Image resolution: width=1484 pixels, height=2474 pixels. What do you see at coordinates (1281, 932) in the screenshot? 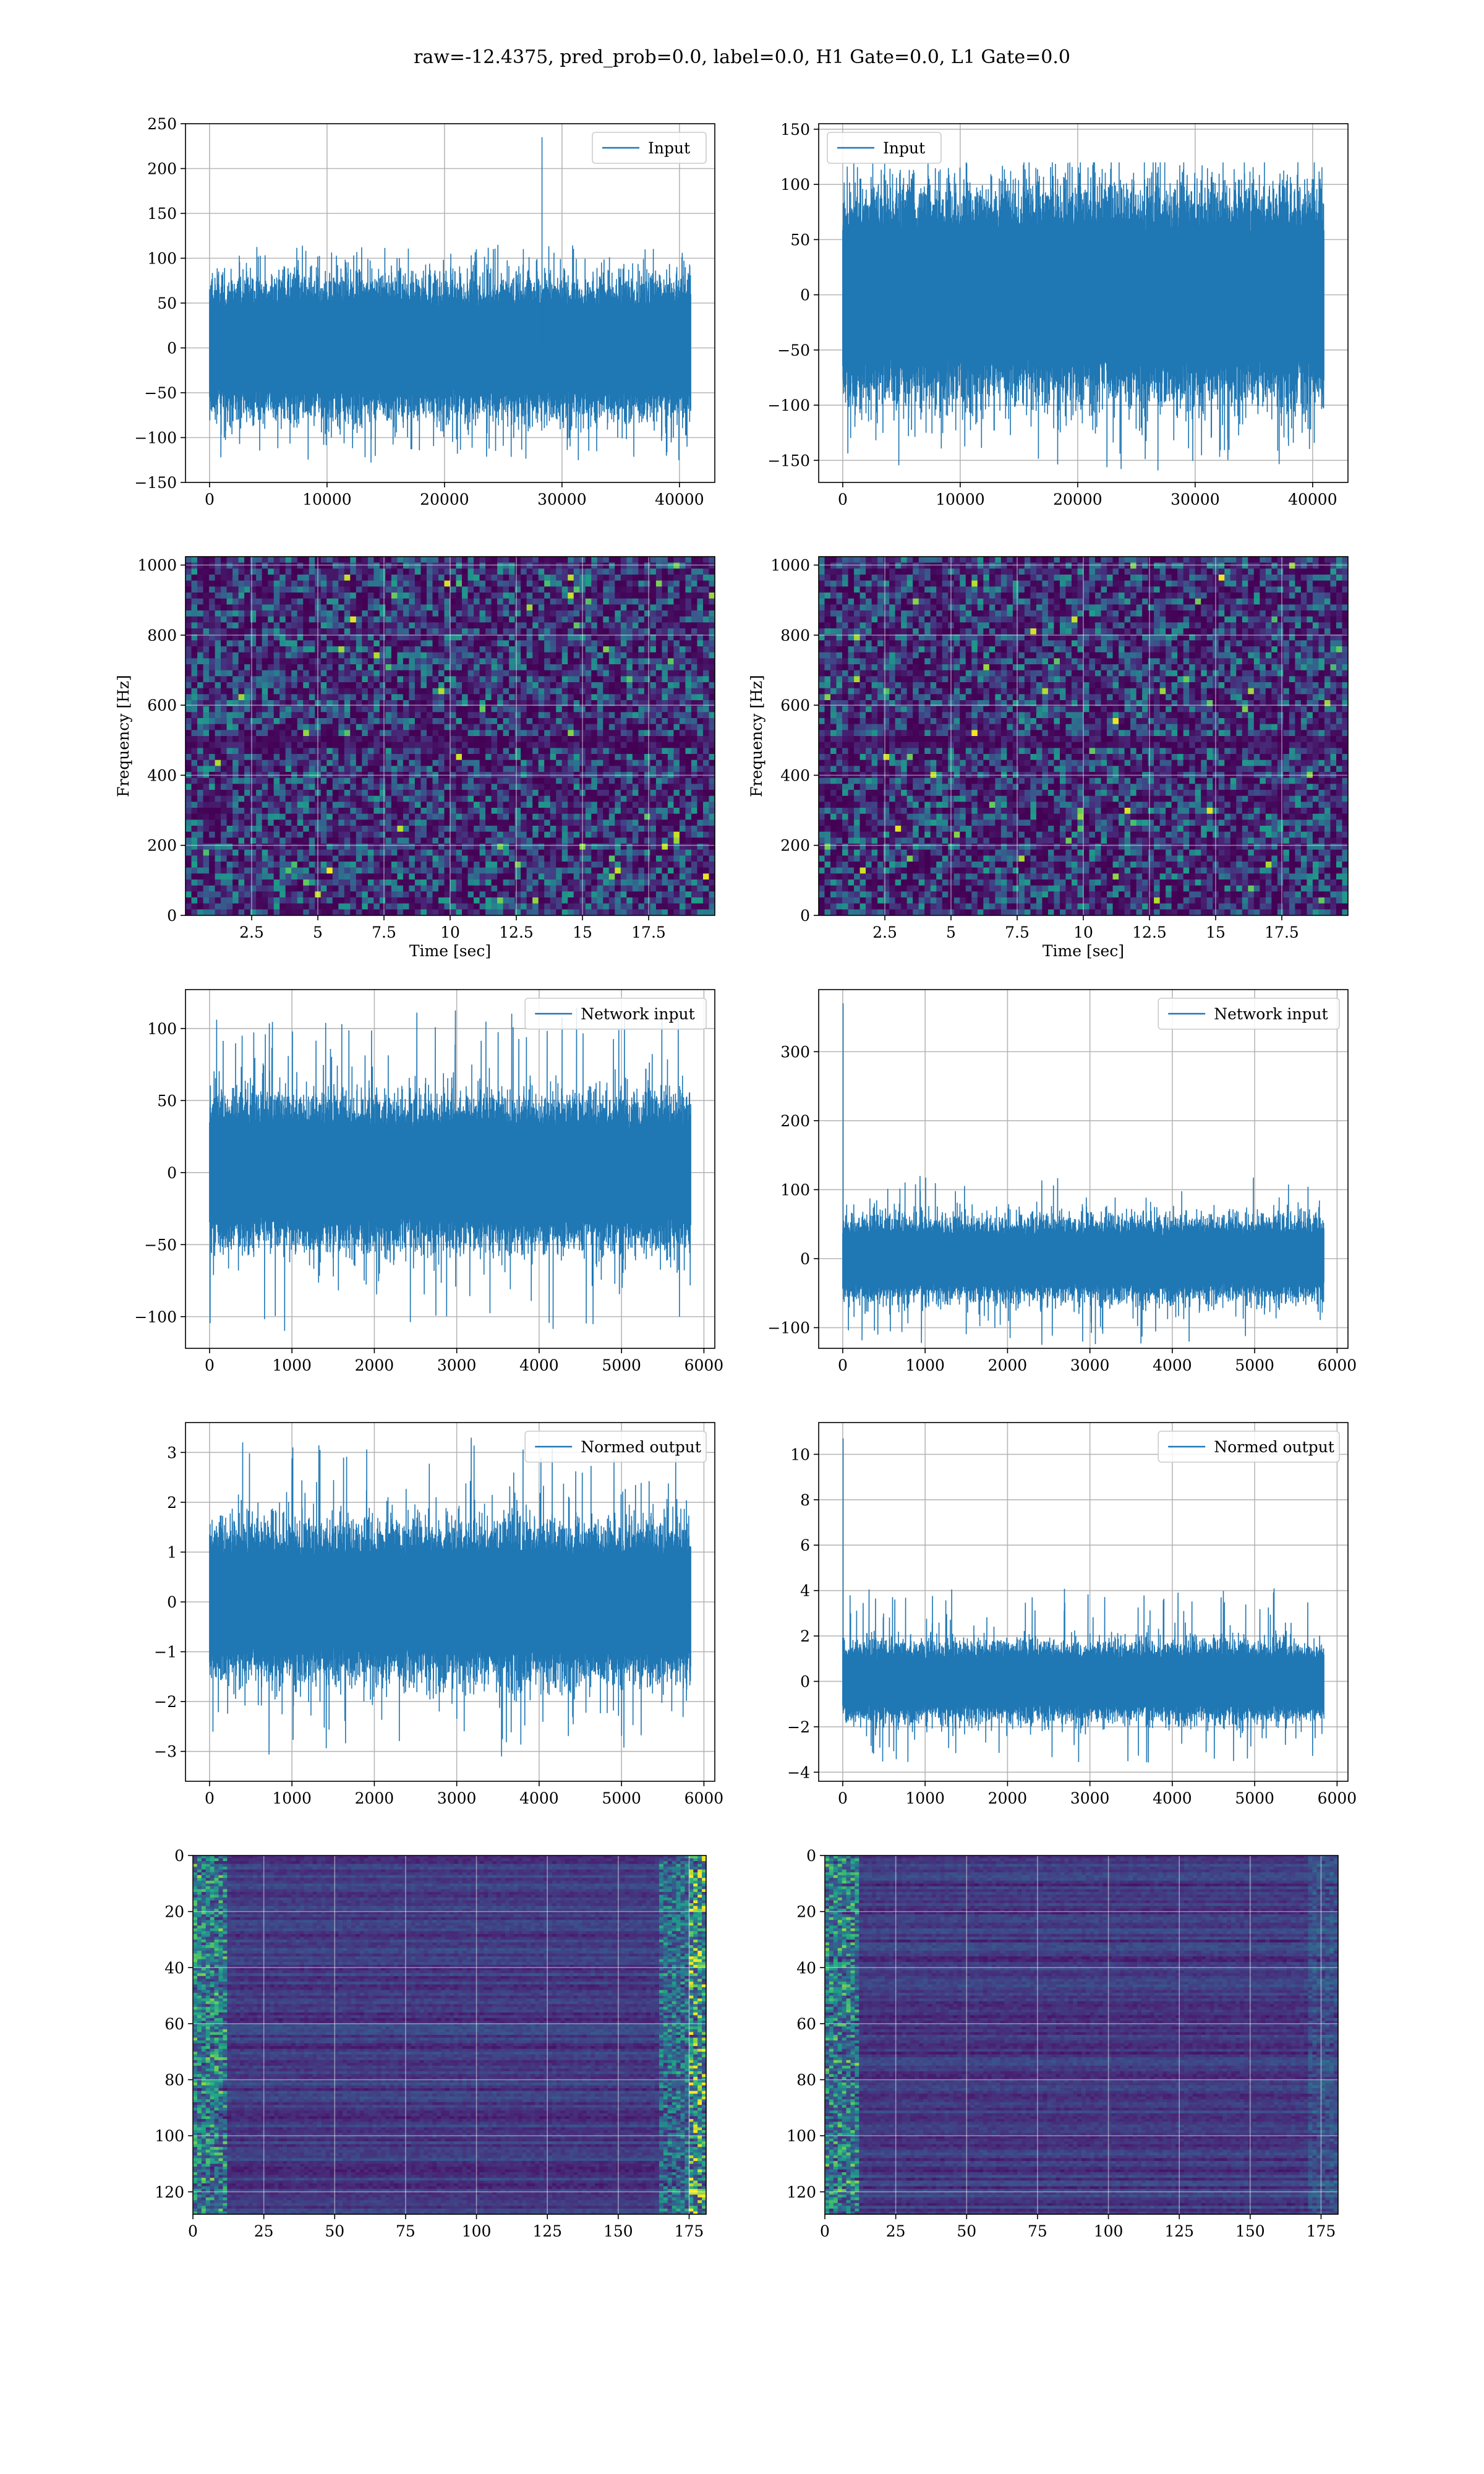
I see `x-tick-label: 17.5` at bounding box center [1281, 932].